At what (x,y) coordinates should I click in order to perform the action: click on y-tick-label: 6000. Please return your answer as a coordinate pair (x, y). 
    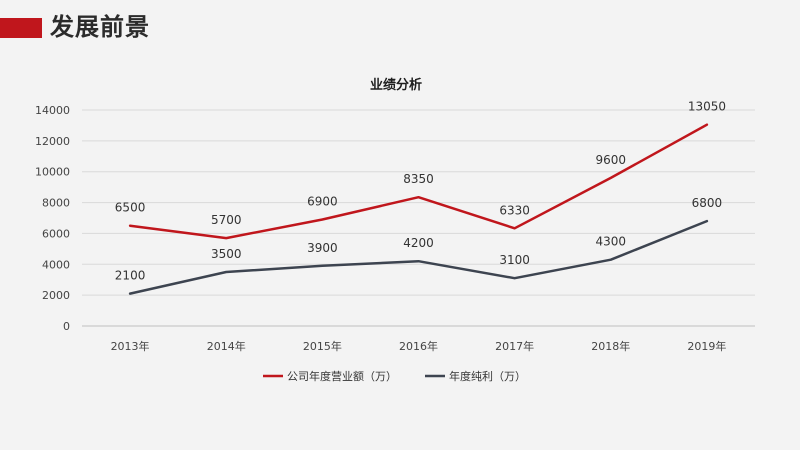
    Looking at the image, I should click on (56, 233).